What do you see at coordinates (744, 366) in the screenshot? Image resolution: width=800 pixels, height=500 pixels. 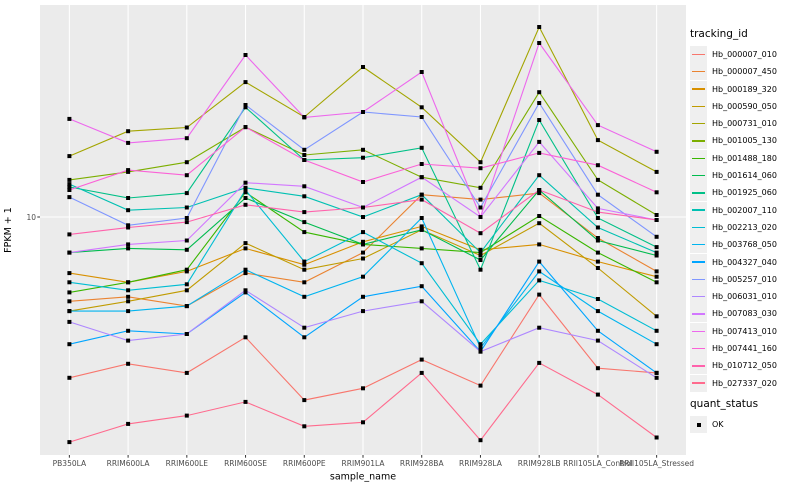 I see `legend-item-label: Hb_010712_050` at bounding box center [744, 366].